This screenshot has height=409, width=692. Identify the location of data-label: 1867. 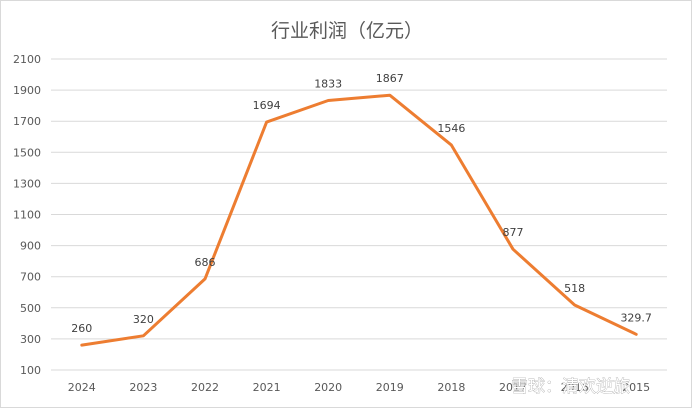
(390, 78).